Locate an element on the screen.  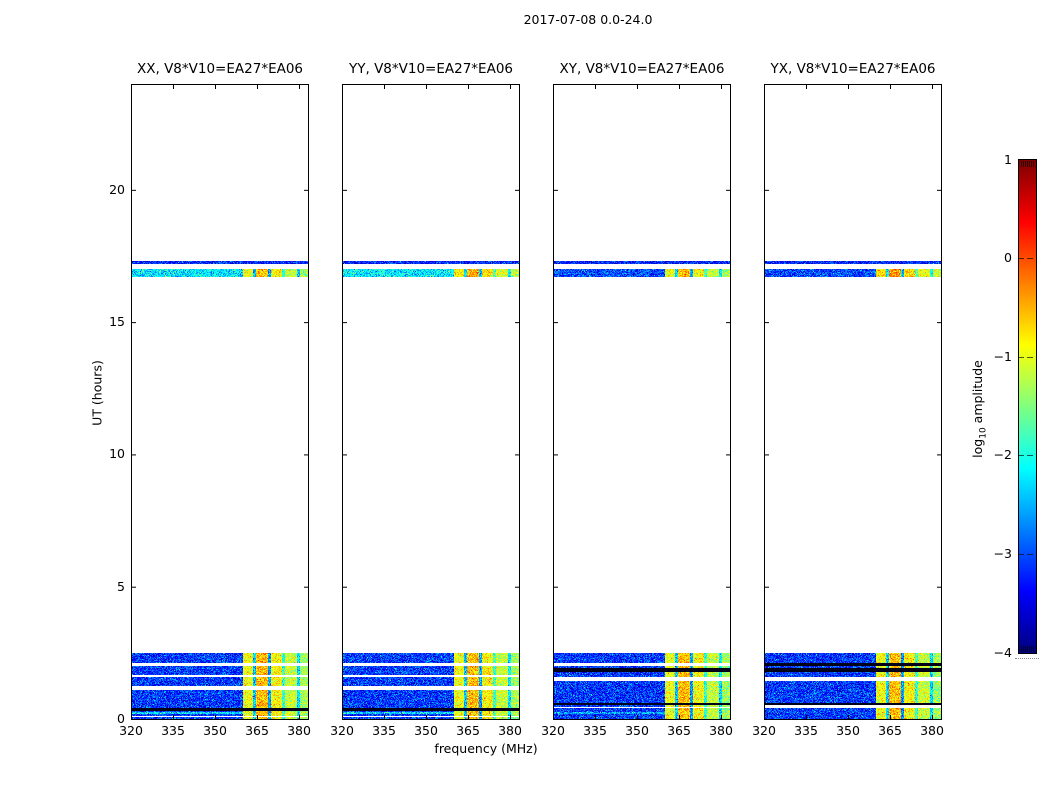
x-tick-label-xx-320: 320 is located at coordinates (131, 730).